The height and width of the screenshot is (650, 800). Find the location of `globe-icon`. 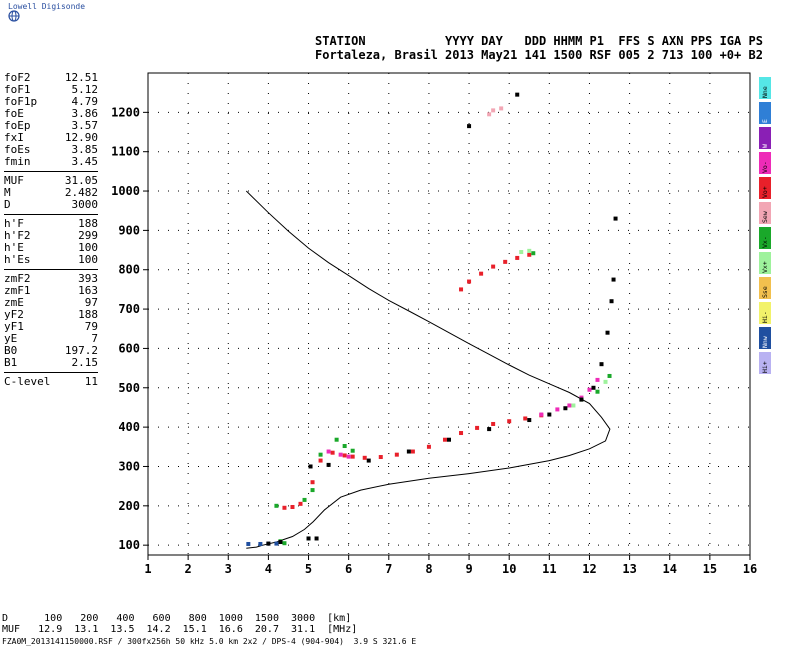

globe-icon is located at coordinates (14, 16).